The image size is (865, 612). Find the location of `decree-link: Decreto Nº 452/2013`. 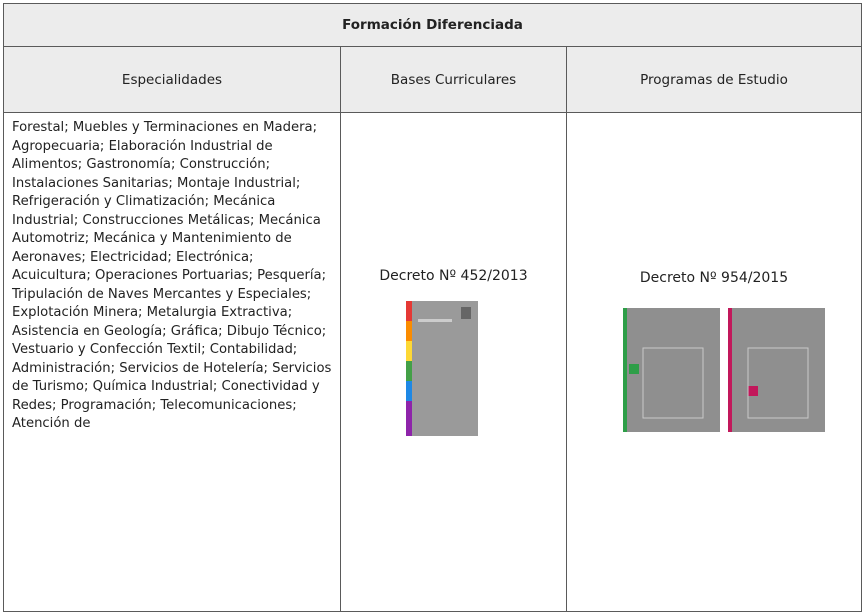

decree-link: Decreto Nº 452/2013 is located at coordinates (453, 276).